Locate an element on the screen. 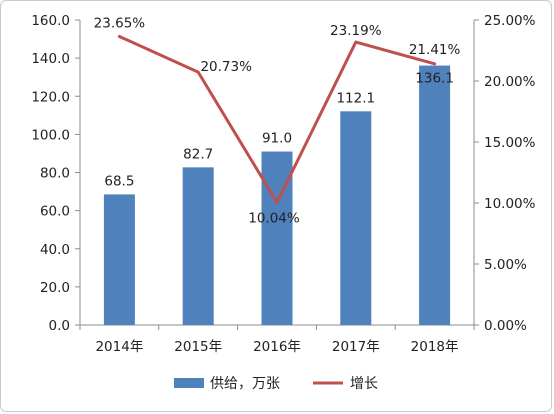 The width and height of the screenshot is (554, 414). x-tick-label: 2015年 is located at coordinates (198, 347).